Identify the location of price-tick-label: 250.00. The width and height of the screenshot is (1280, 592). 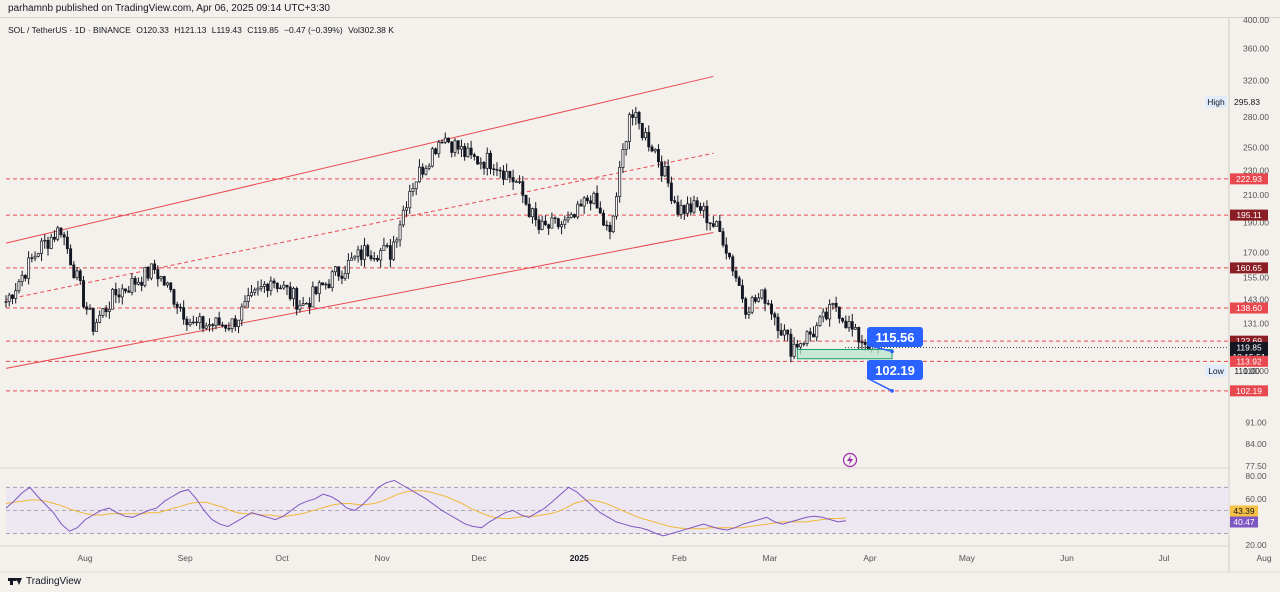
(1256, 148).